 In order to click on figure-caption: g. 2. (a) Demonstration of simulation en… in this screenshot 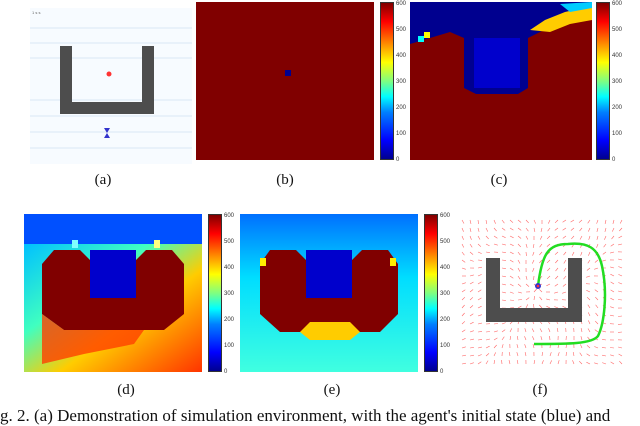, I will do `click(305, 415)`.